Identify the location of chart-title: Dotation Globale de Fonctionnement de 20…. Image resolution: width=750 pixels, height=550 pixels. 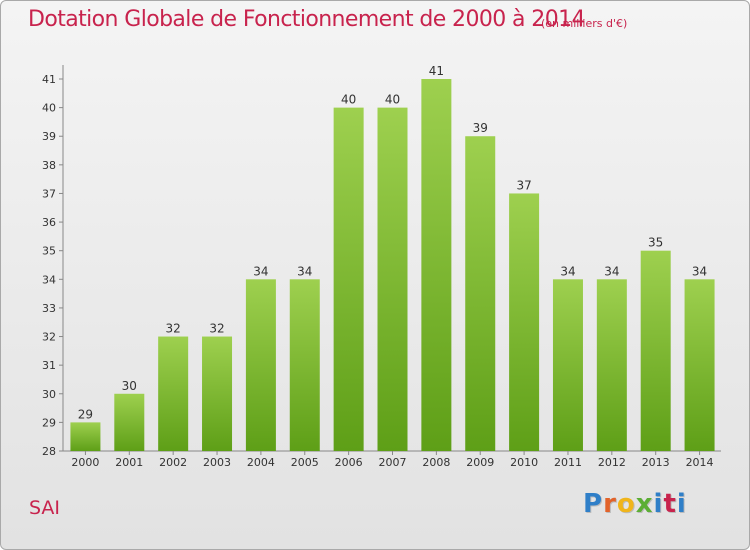
(307, 19).